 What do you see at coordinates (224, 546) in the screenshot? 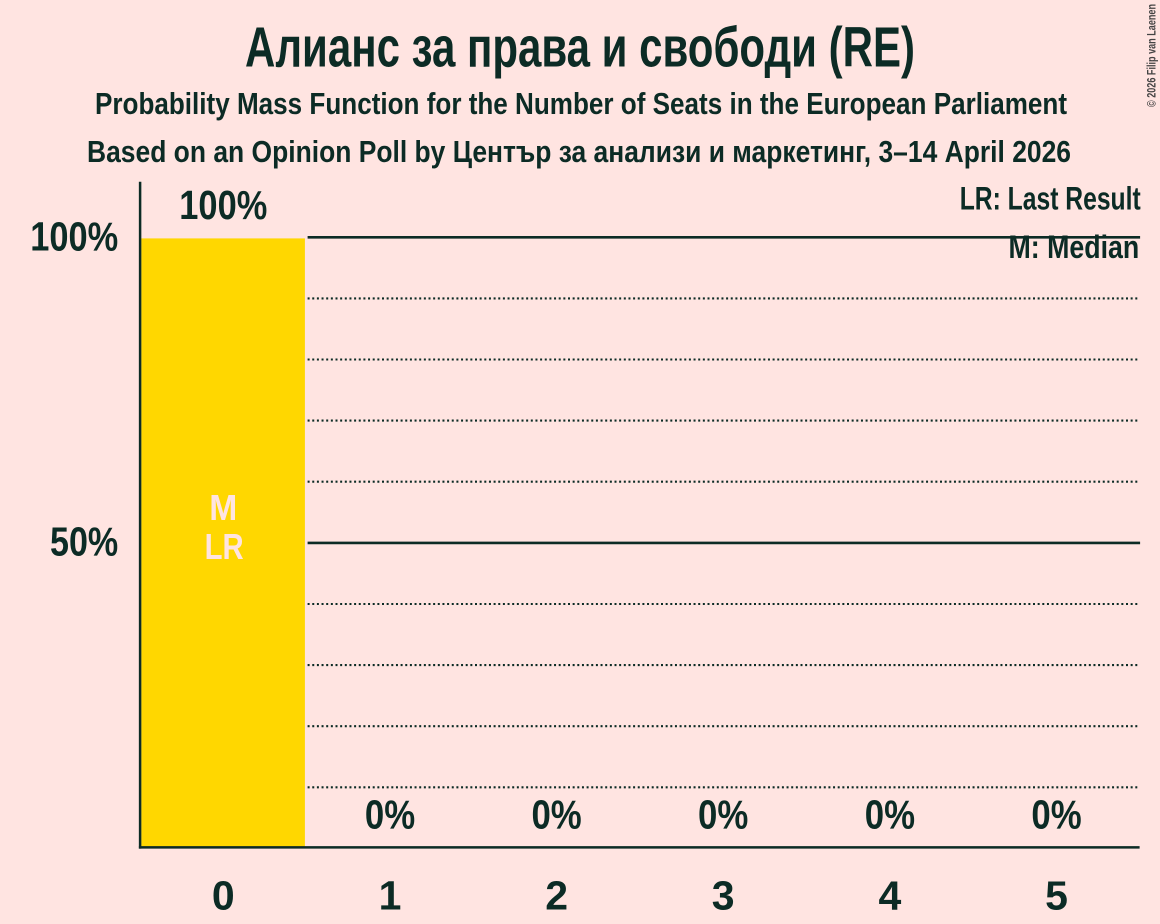
I see `svg-text: LR` at bounding box center [224, 546].